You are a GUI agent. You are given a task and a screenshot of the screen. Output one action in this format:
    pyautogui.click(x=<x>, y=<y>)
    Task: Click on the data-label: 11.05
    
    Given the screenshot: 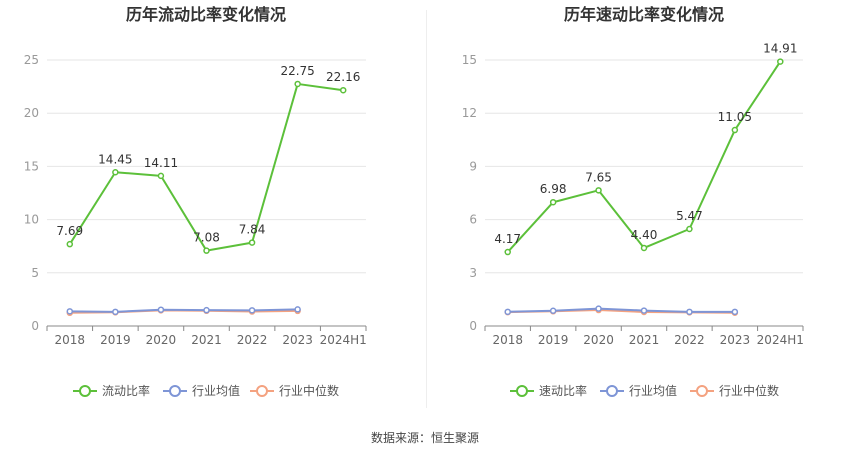 What is the action you would take?
    pyautogui.click(x=735, y=117)
    